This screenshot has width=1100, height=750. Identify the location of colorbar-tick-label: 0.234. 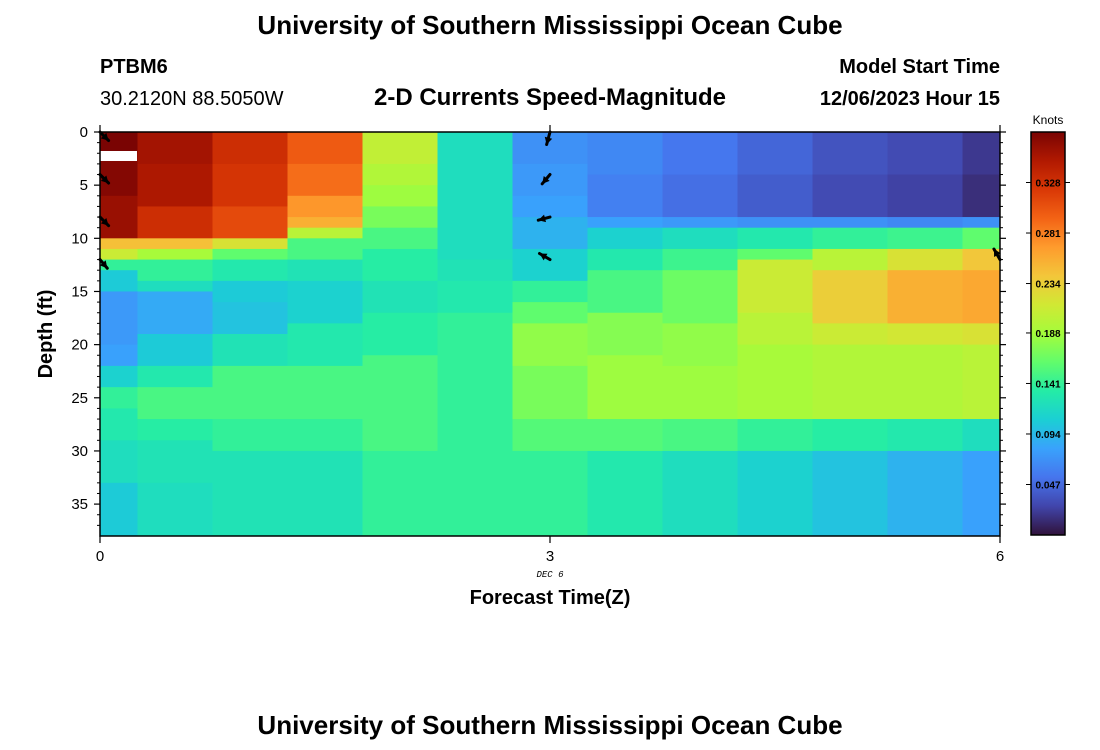
(1047, 285).